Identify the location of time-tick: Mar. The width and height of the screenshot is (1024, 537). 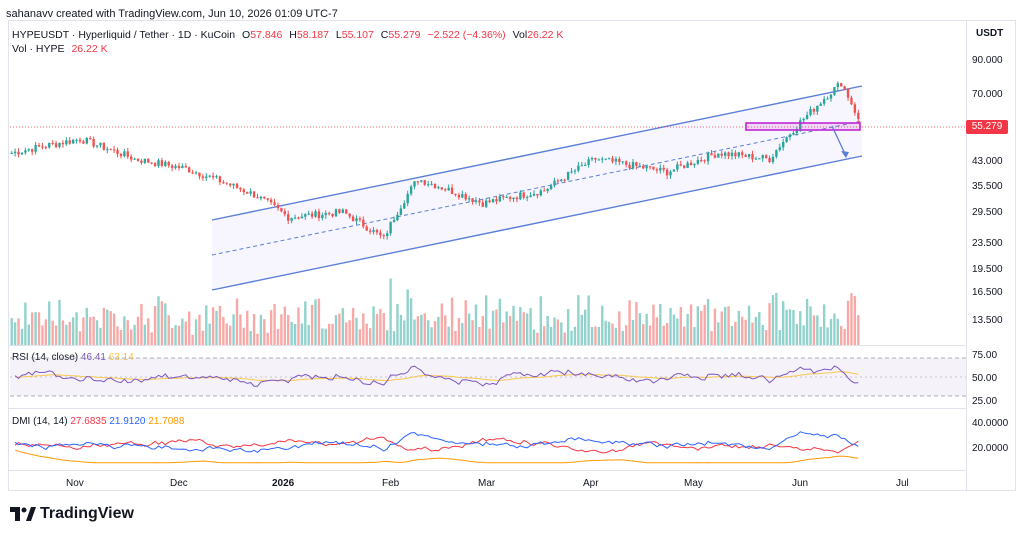
(487, 483).